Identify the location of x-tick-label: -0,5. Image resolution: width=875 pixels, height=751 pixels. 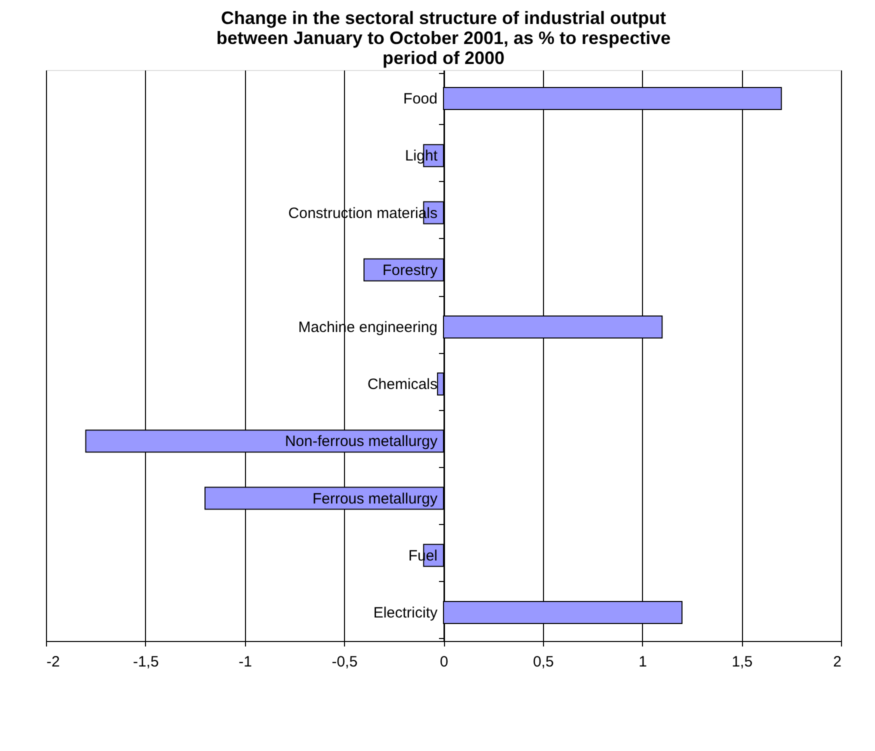
(345, 662).